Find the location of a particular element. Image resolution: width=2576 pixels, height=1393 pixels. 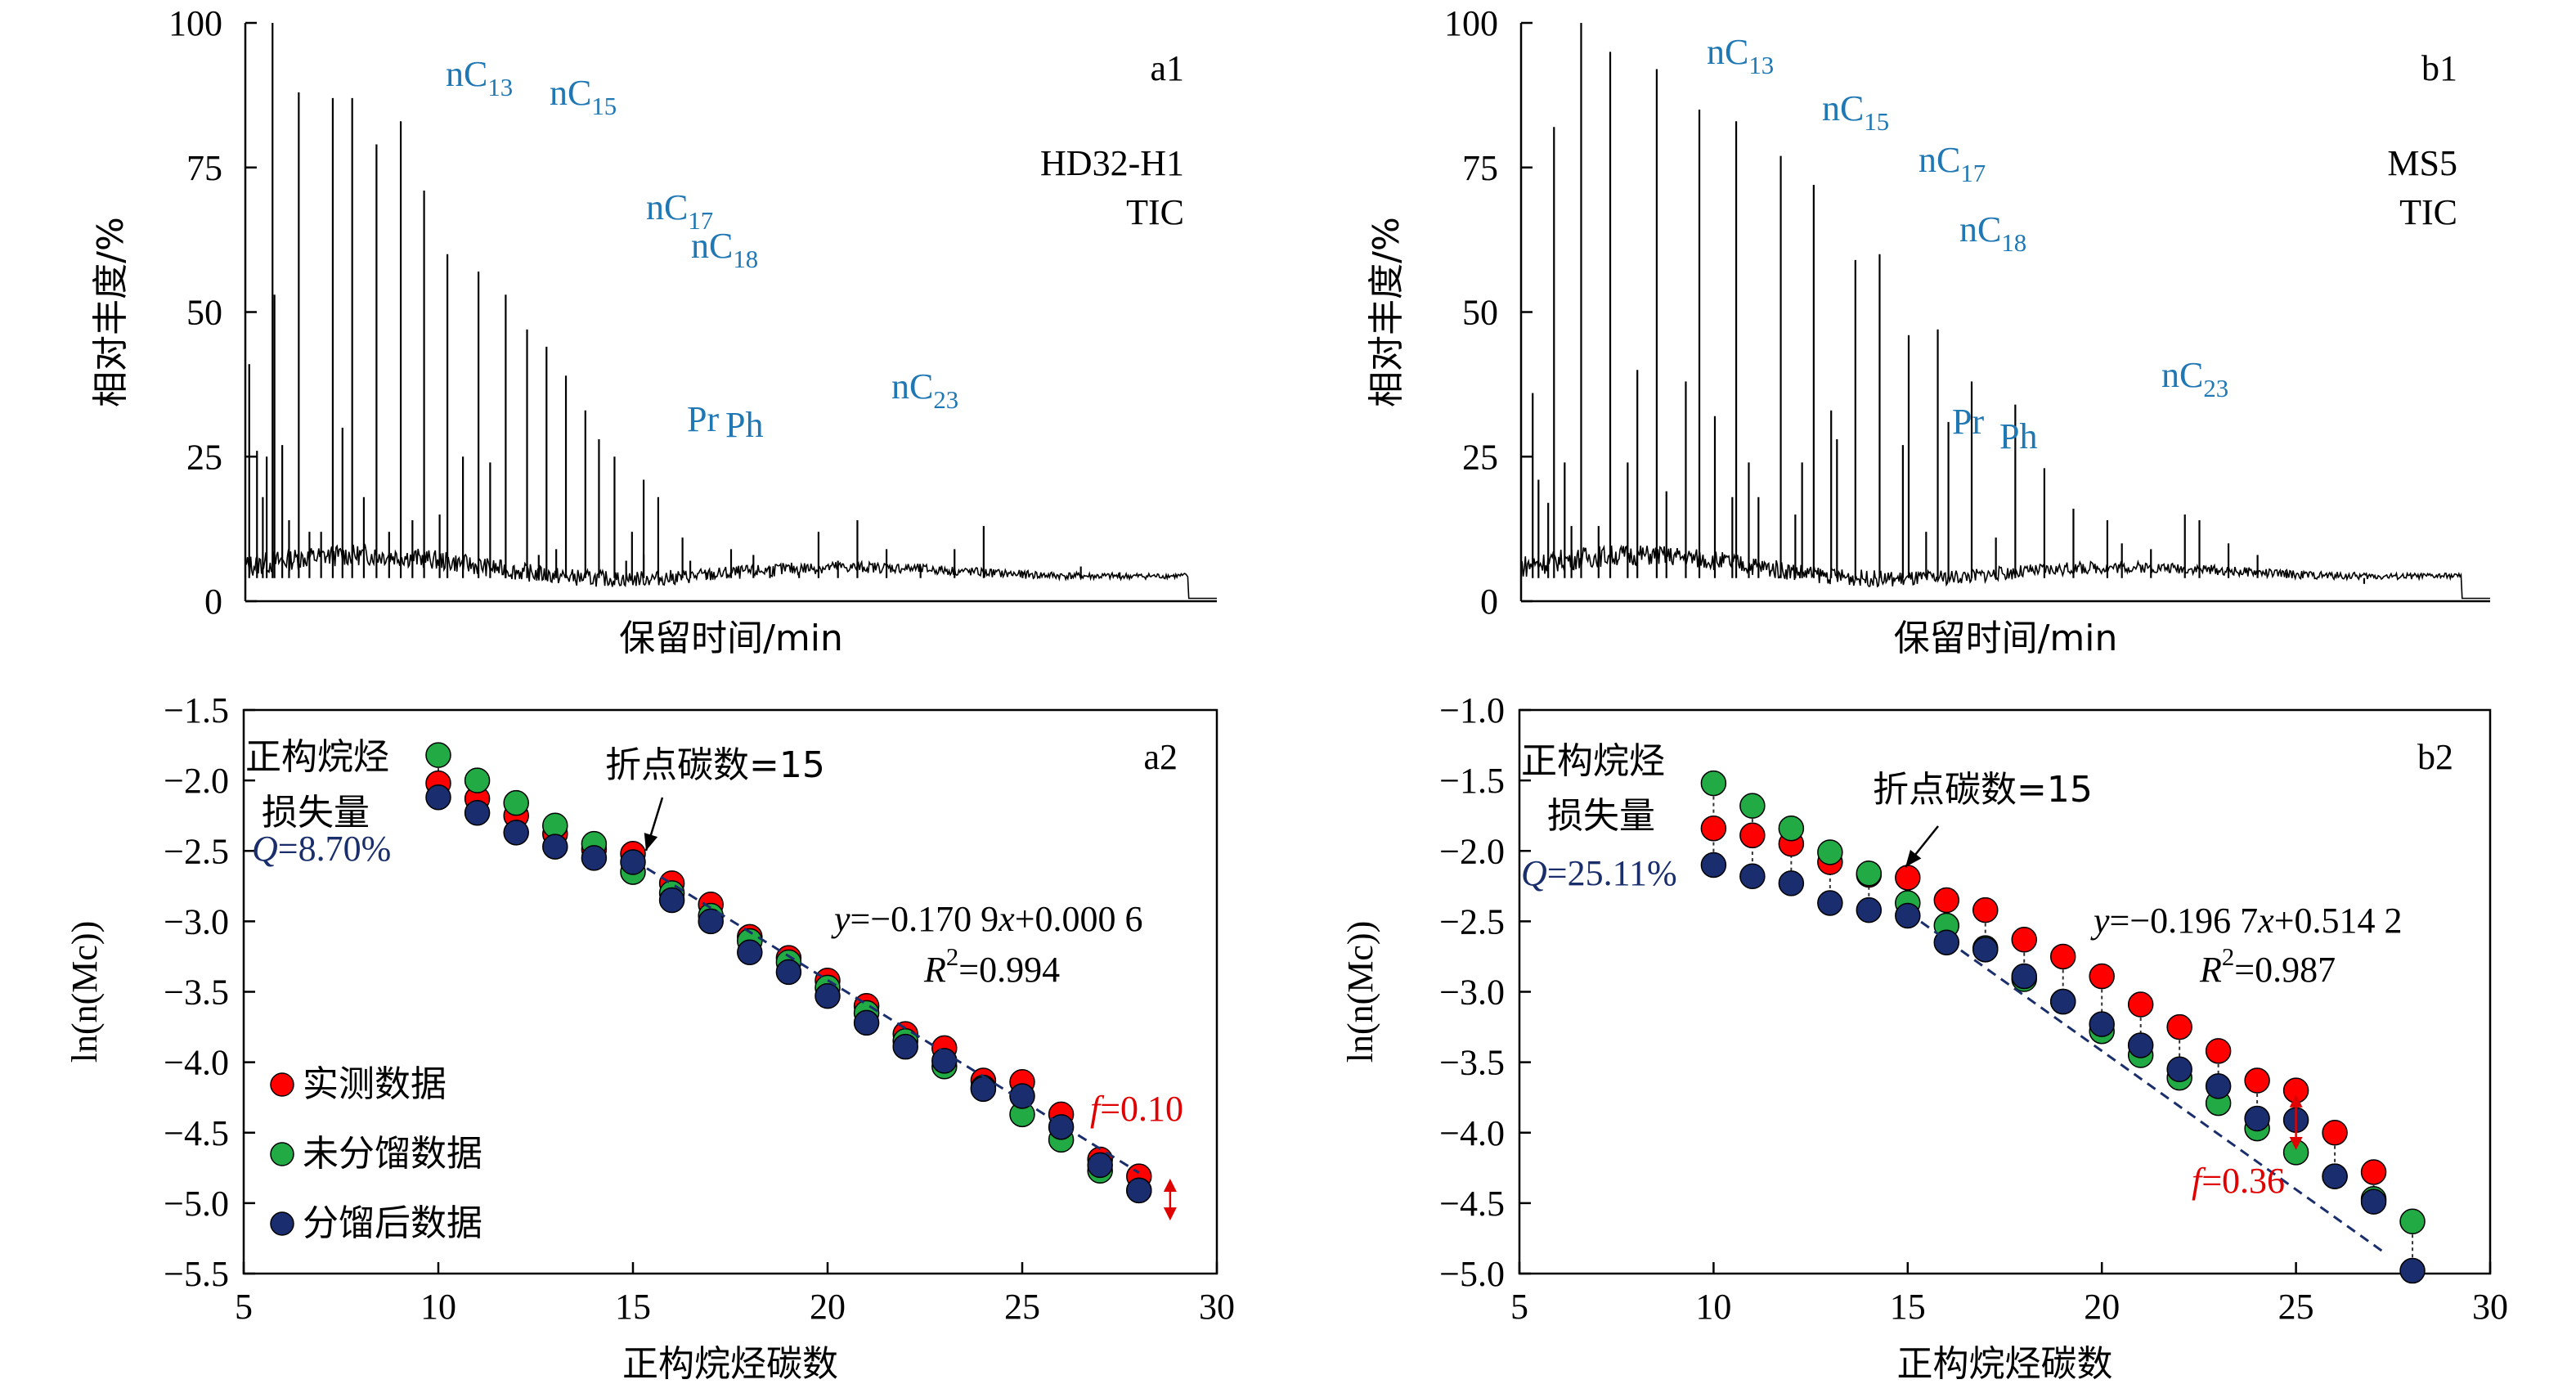

peak-label: Ph is located at coordinates (744, 425).